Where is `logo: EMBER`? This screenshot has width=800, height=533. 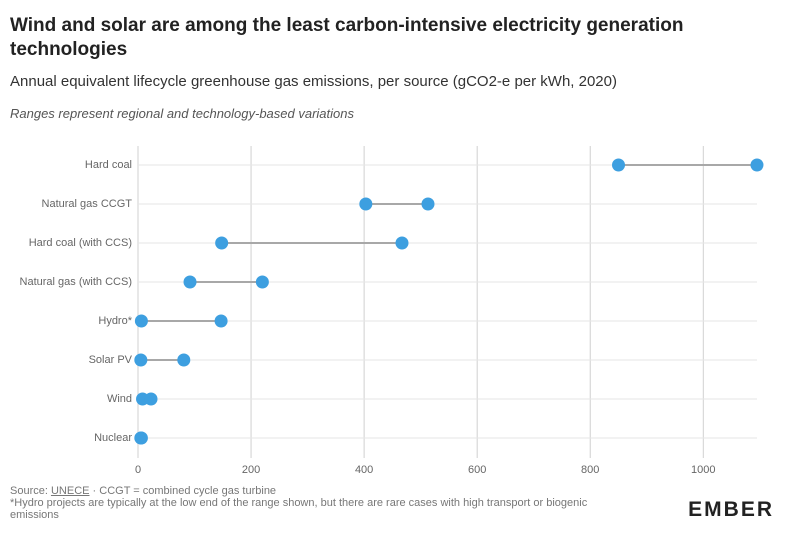
logo: EMBER is located at coordinates (731, 509).